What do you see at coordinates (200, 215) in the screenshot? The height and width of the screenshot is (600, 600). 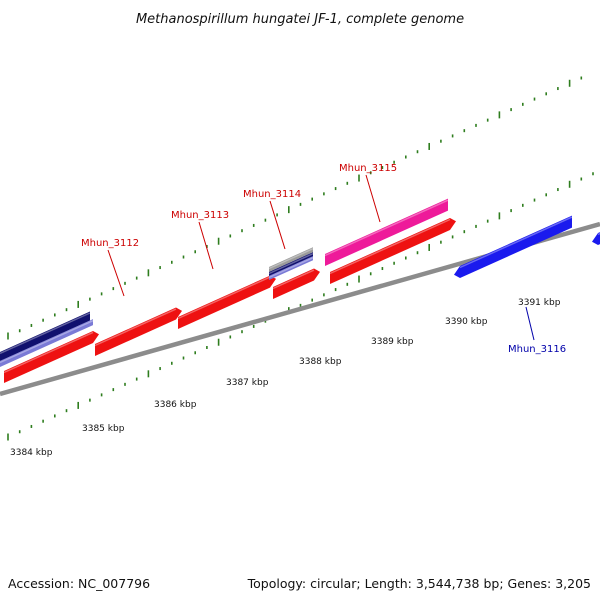 I see `gene-label: Mhun_3113` at bounding box center [200, 215].